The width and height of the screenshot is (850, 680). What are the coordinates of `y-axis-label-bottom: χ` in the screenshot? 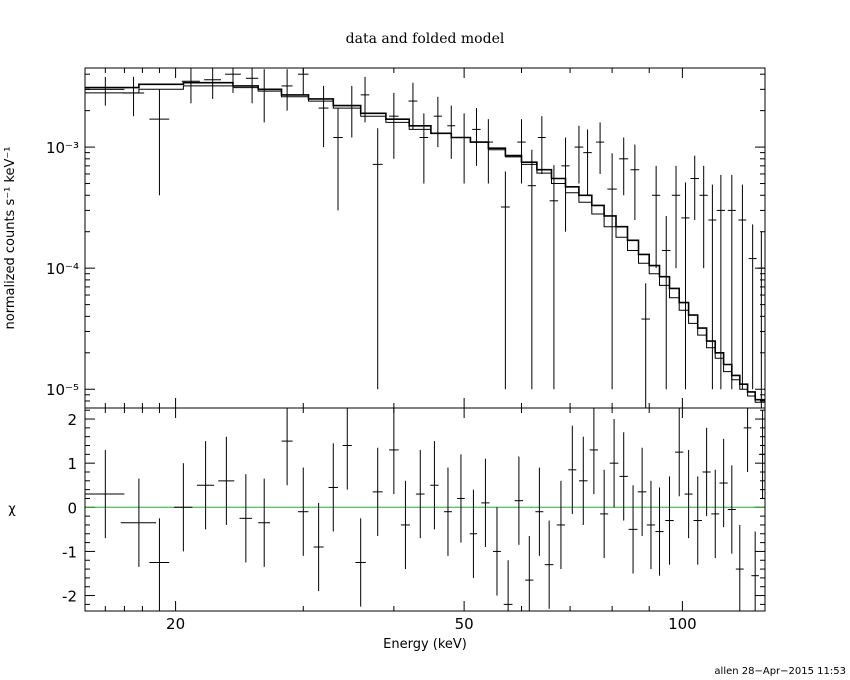 It's located at (12, 509).